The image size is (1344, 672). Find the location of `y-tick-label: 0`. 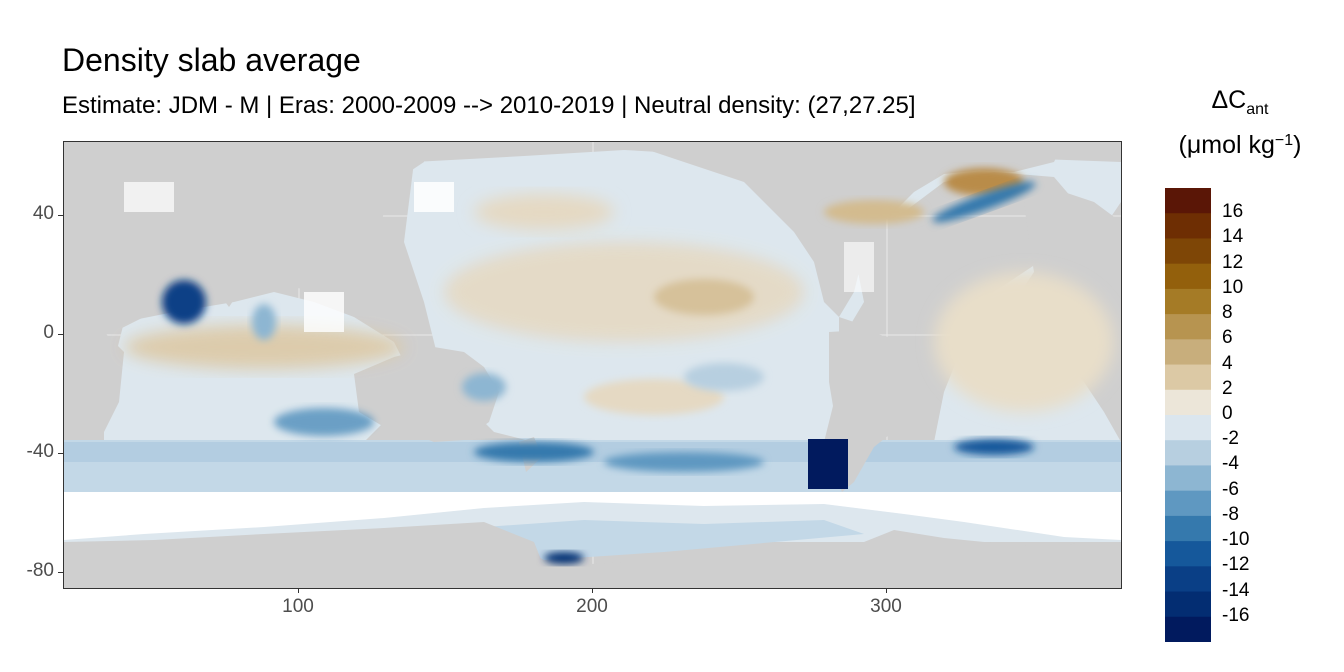

y-tick-label: 0 is located at coordinates (48, 332).